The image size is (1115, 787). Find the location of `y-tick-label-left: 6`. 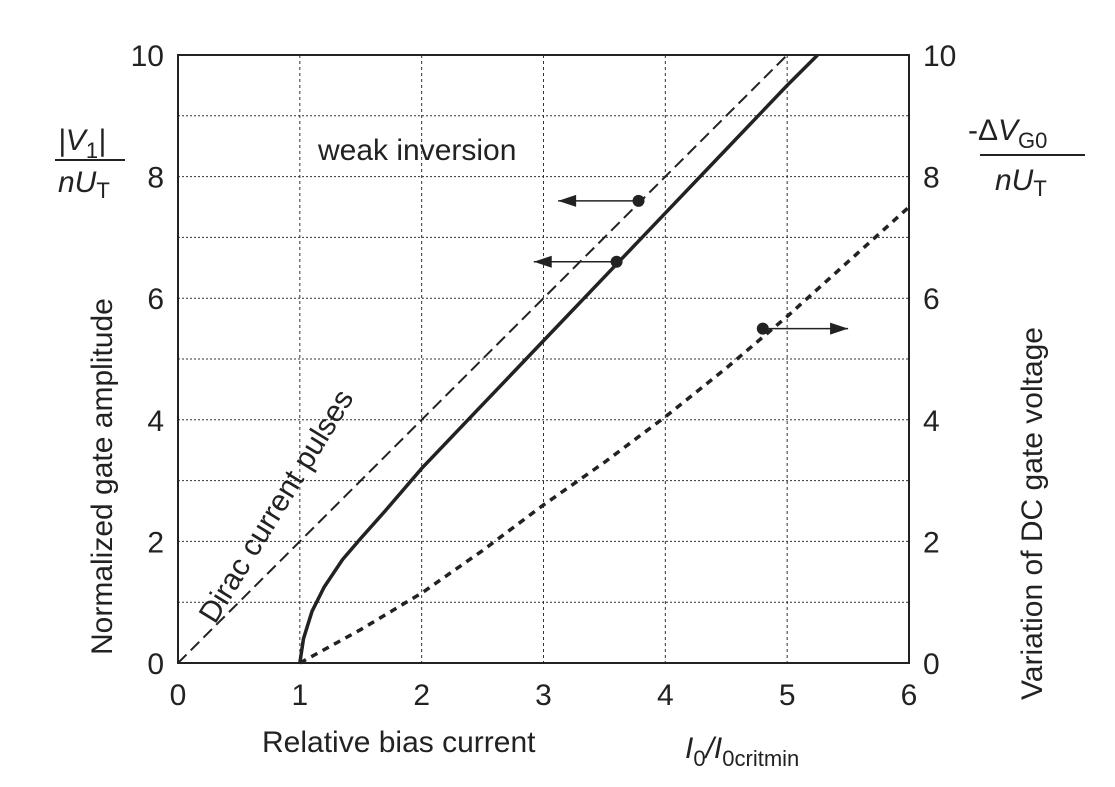

y-tick-label-left: 6 is located at coordinates (155, 299).